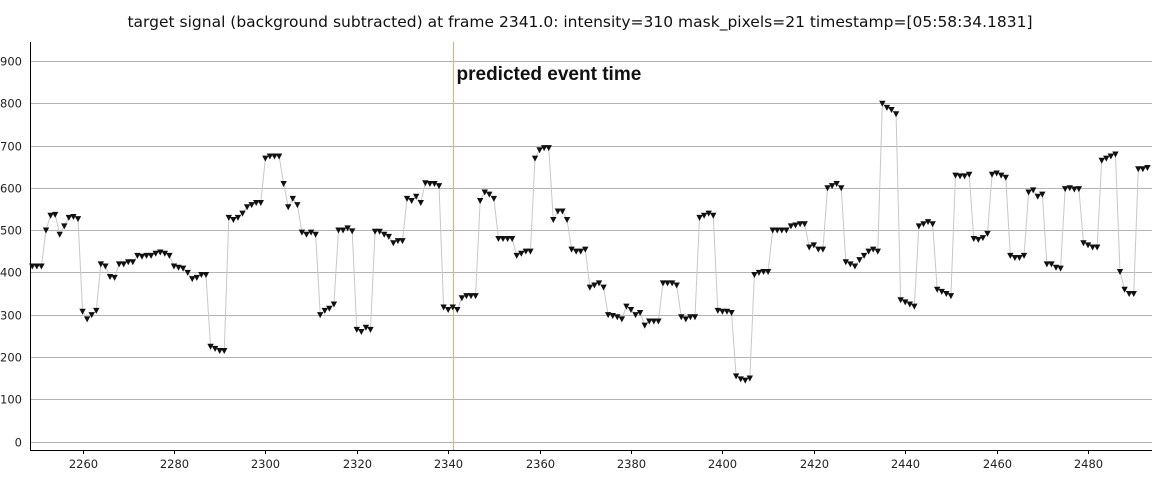 This screenshot has height=479, width=1152. What do you see at coordinates (11, 147) in the screenshot?
I see `y-tick-label-700: 700` at bounding box center [11, 147].